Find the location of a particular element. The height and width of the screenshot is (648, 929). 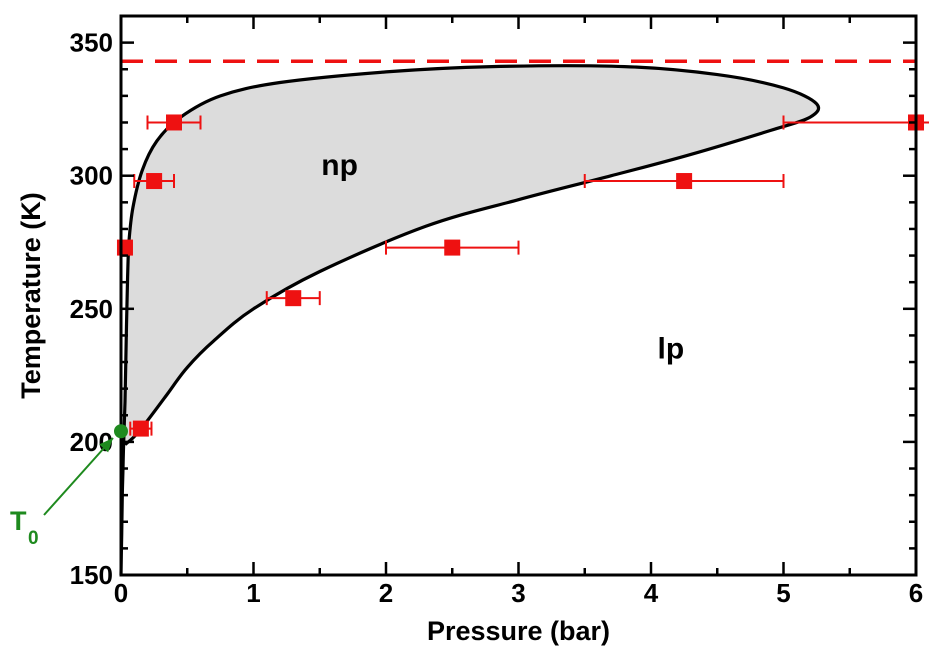

y-tick-label: 250 is located at coordinates (91, 309).